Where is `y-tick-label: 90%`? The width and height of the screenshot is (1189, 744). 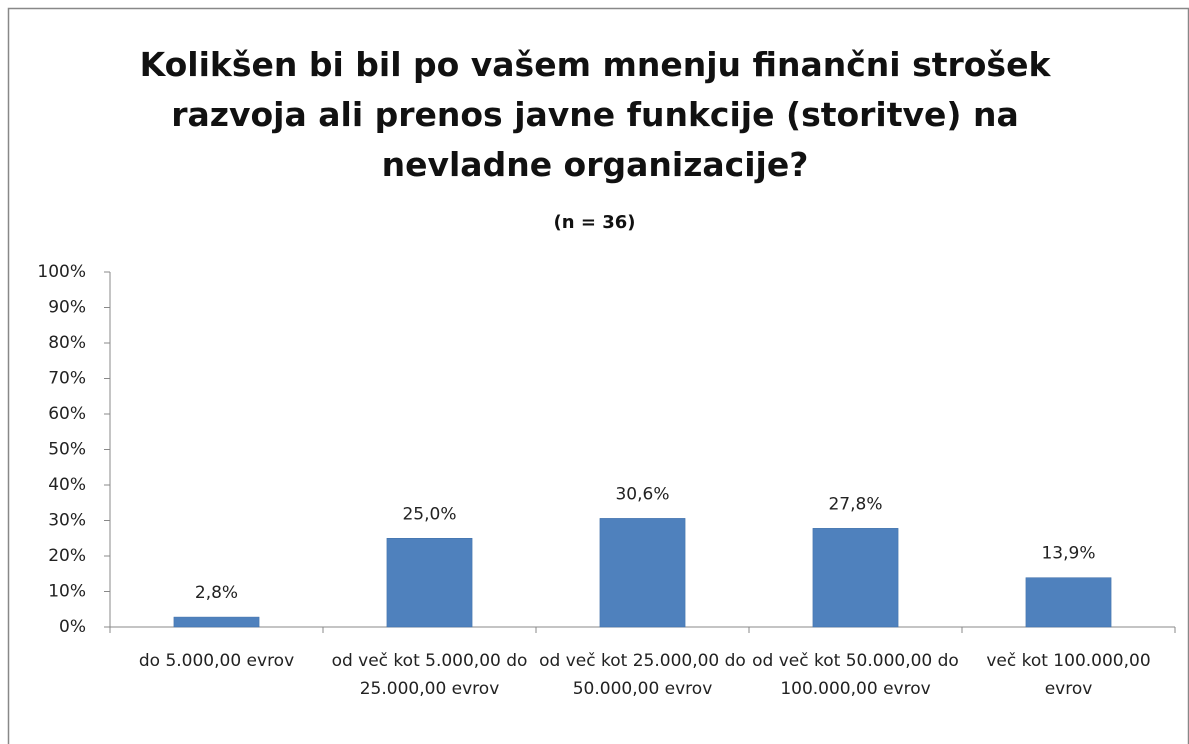
y-tick-label: 90% is located at coordinates (67, 308).